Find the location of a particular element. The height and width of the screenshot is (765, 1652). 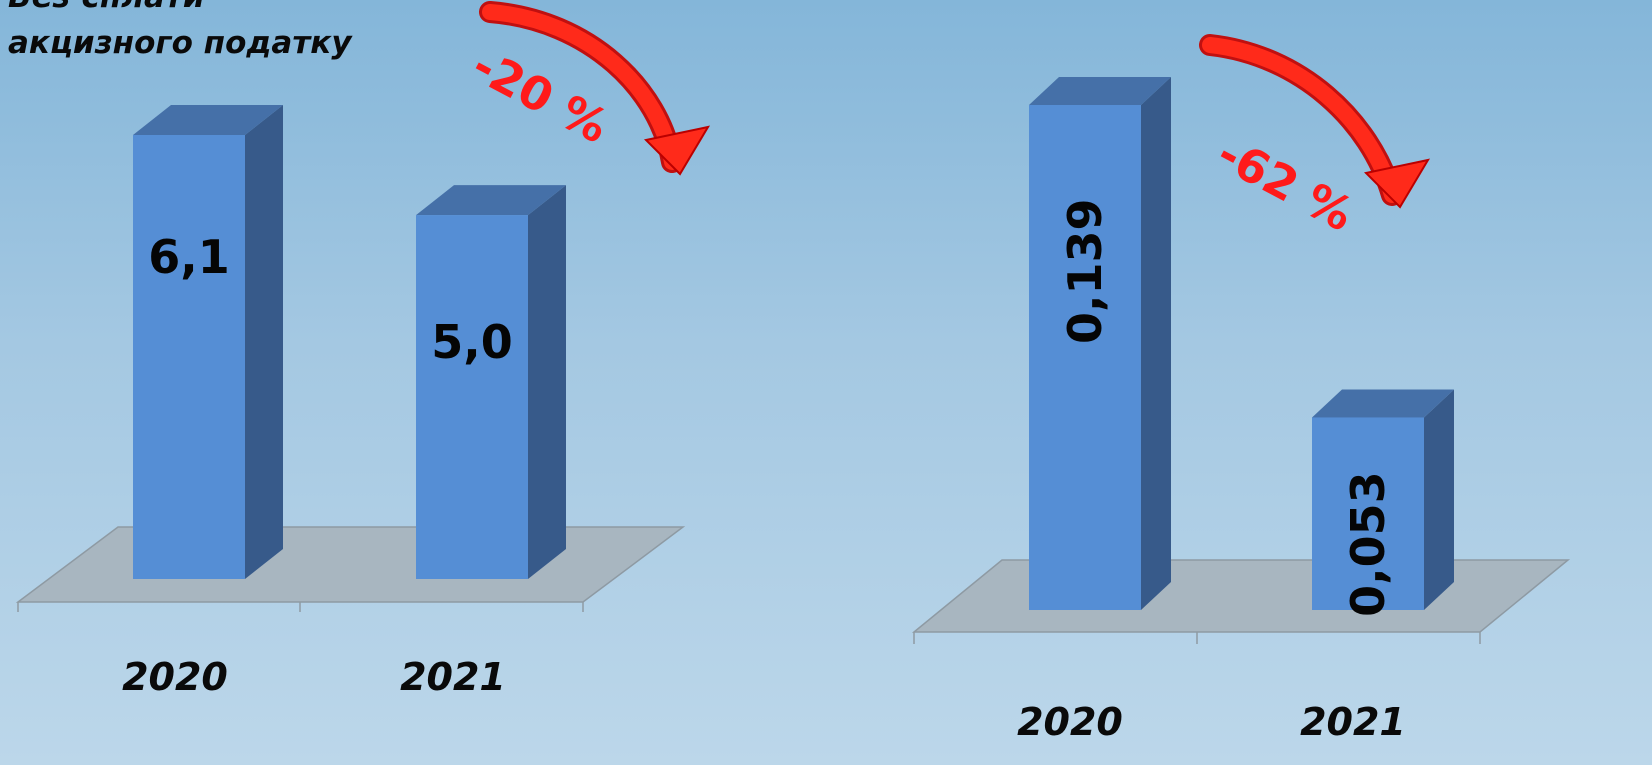

title-line-2: акцизного податку is located at coordinates (180, 43).